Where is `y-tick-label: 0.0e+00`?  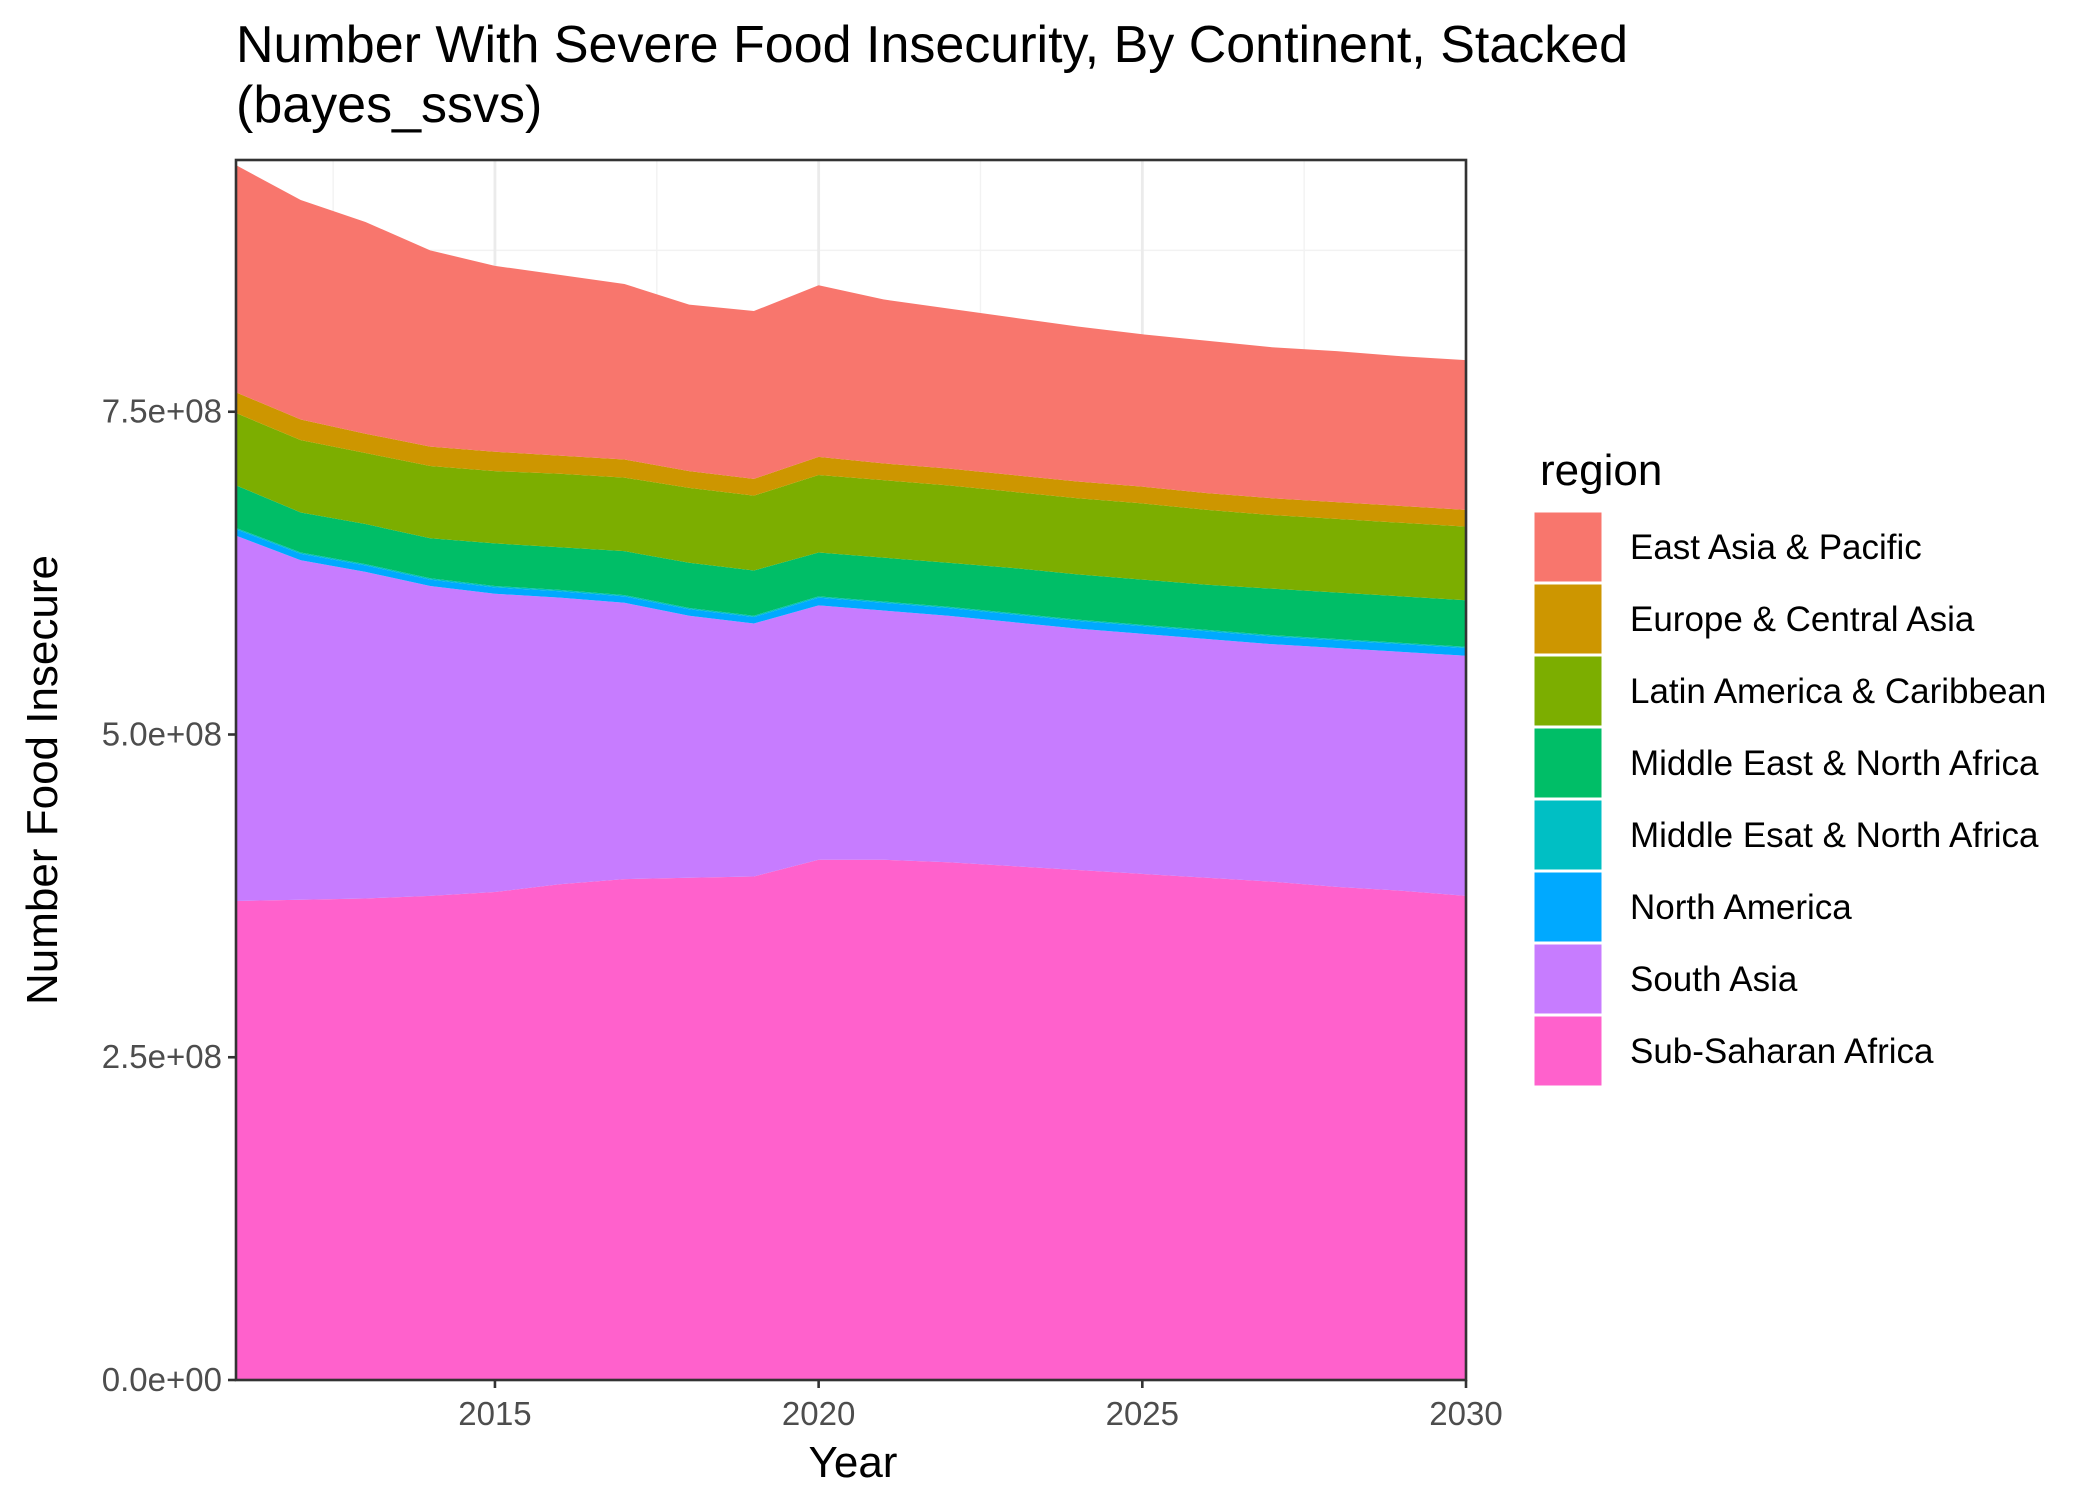 y-tick-label: 0.0e+00 is located at coordinates (162, 1379).